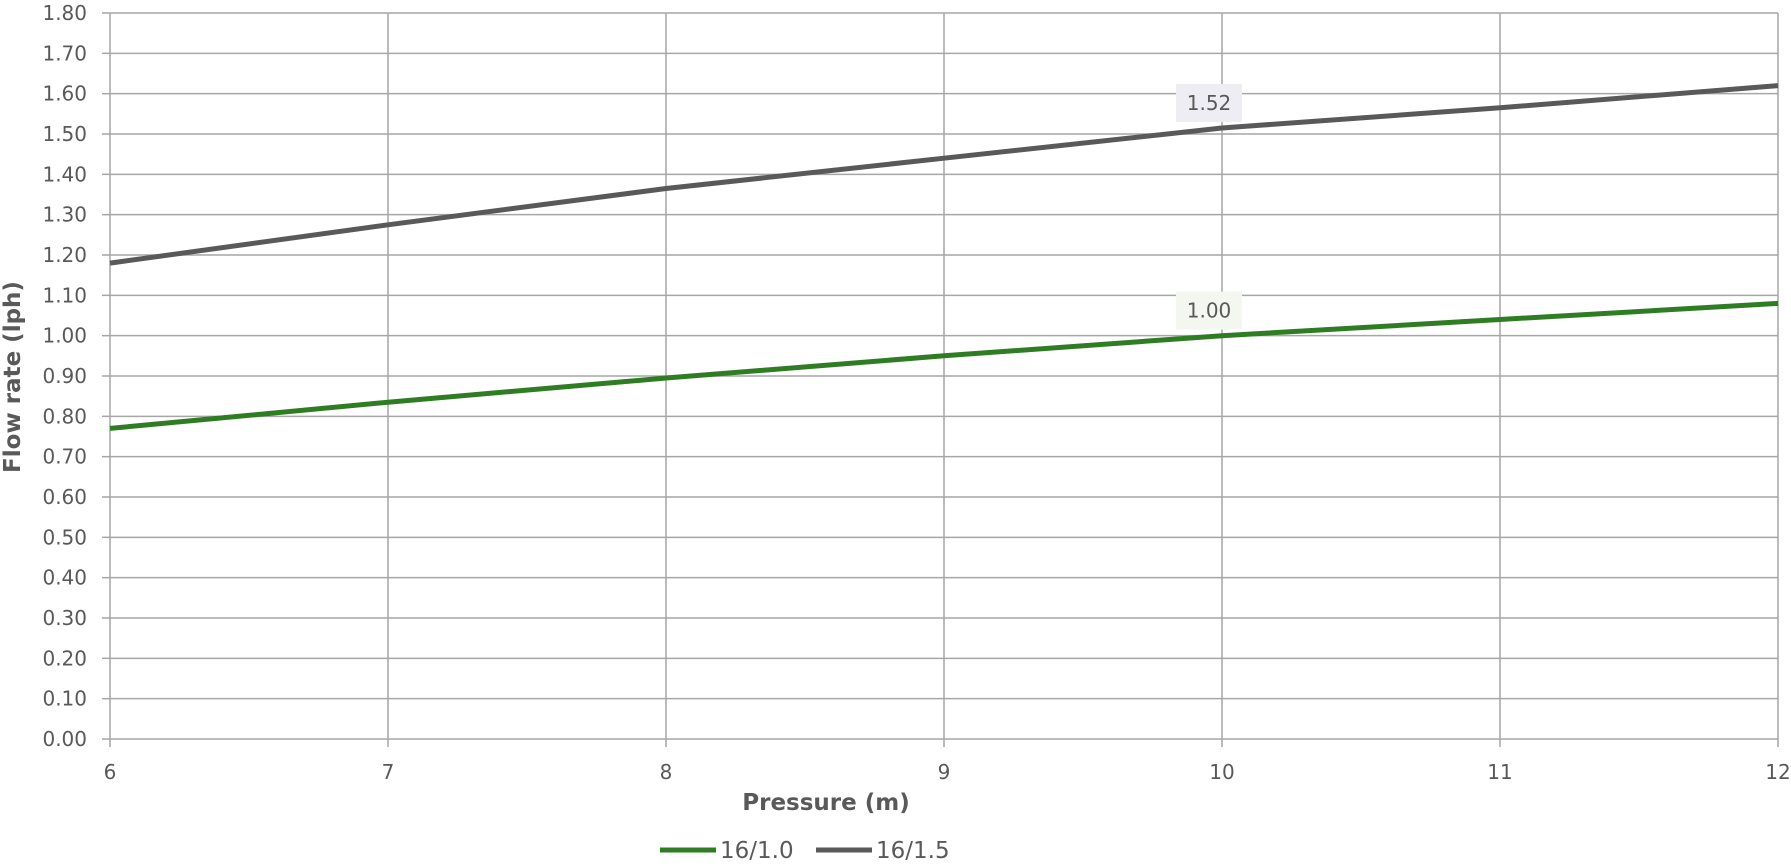  I want to click on y-tick-label: 0.70, so click(64, 457).